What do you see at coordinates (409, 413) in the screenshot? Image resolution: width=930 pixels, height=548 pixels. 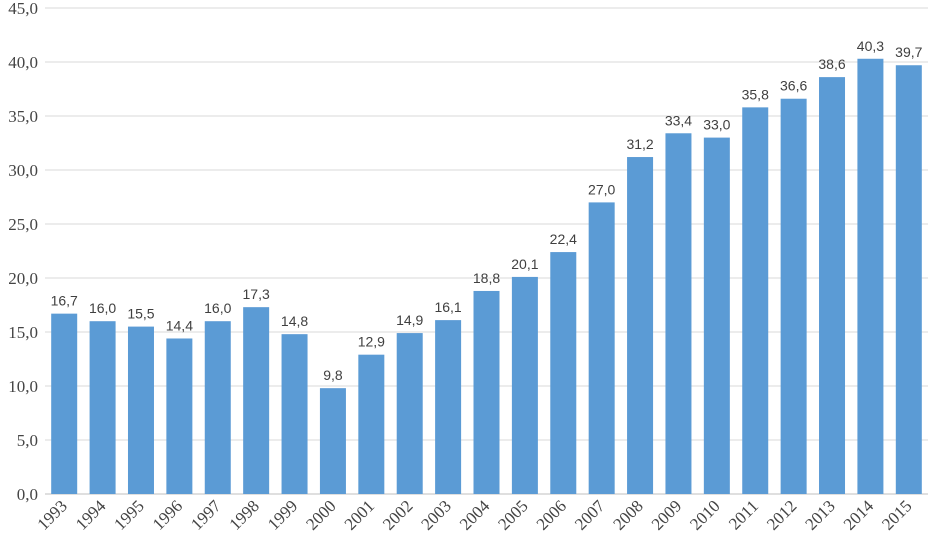 I see `bar-2002` at bounding box center [409, 413].